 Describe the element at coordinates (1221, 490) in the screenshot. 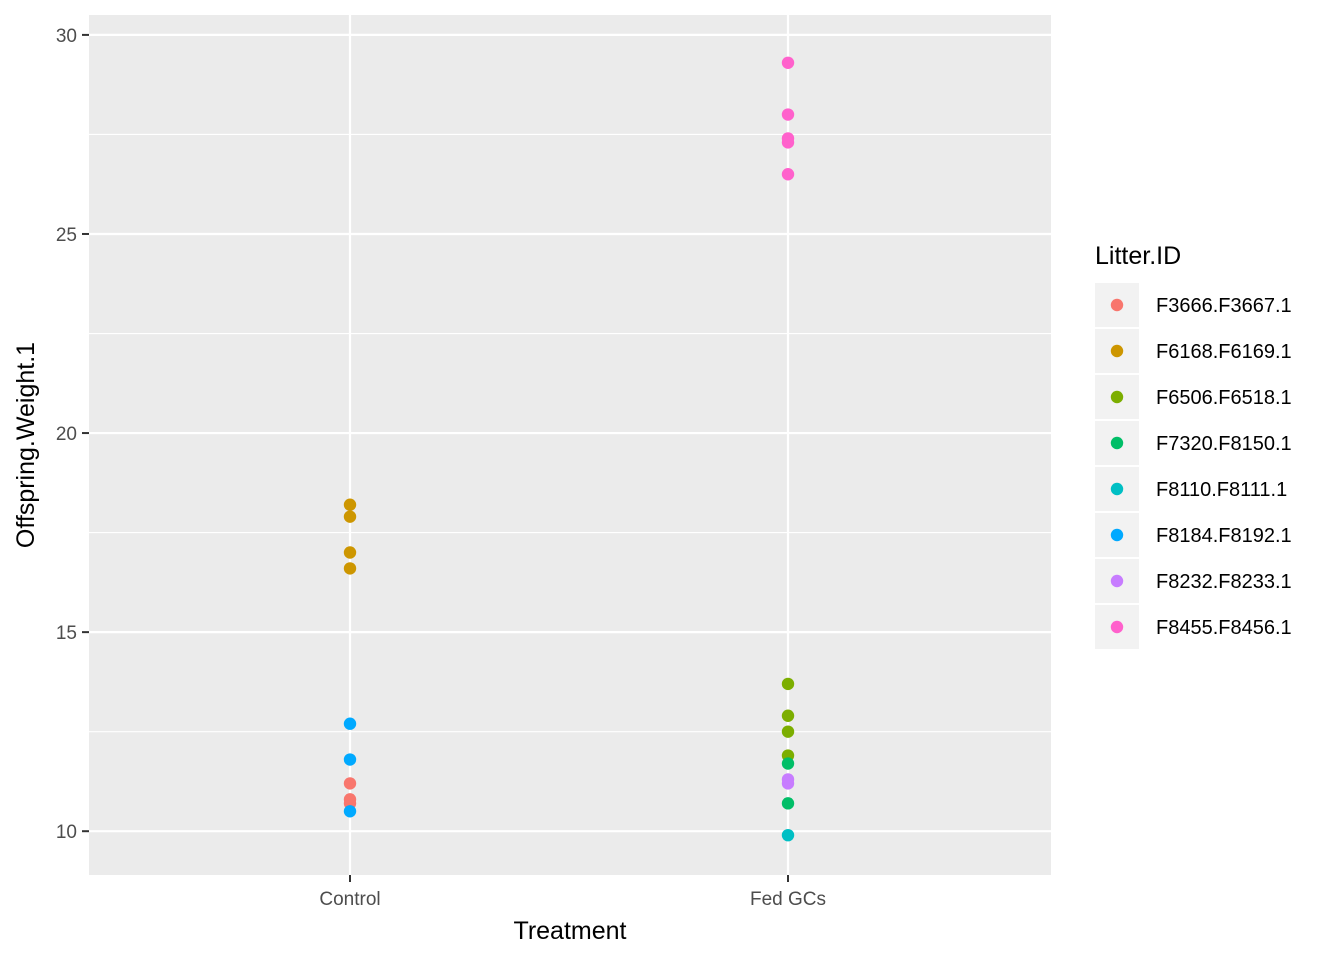

I see `legend-label: F8110.F8111.1` at that location.